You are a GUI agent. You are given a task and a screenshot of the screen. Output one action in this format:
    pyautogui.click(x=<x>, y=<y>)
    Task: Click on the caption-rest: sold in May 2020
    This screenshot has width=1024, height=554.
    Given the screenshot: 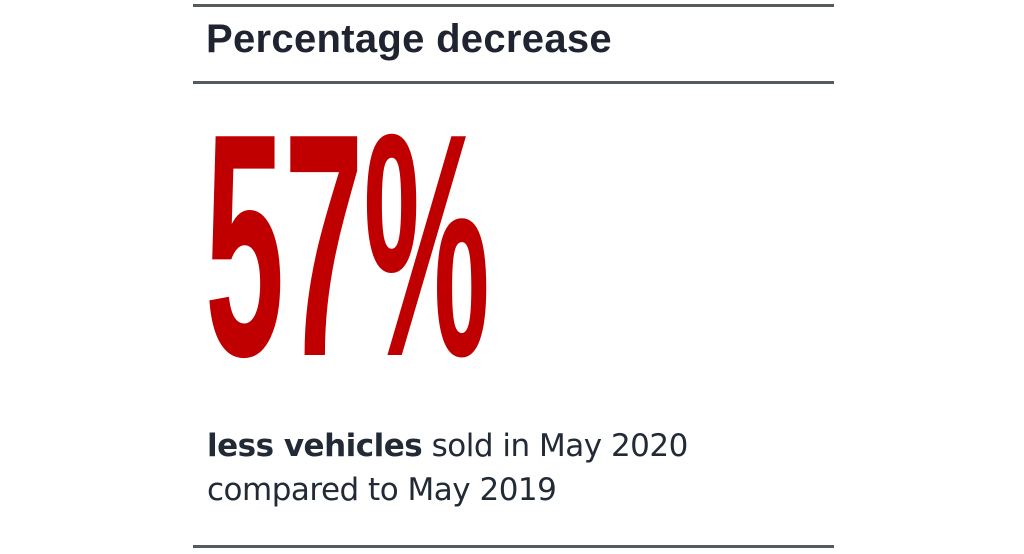 What is the action you would take?
    pyautogui.click(x=555, y=446)
    